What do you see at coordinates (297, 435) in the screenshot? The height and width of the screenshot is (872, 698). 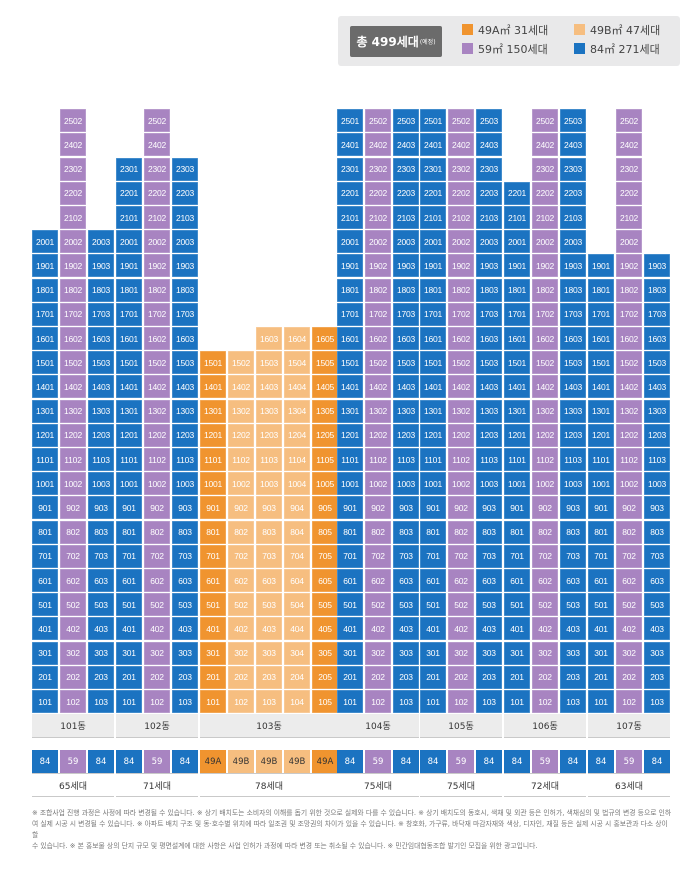 I see `unit-cell: 1204` at bounding box center [297, 435].